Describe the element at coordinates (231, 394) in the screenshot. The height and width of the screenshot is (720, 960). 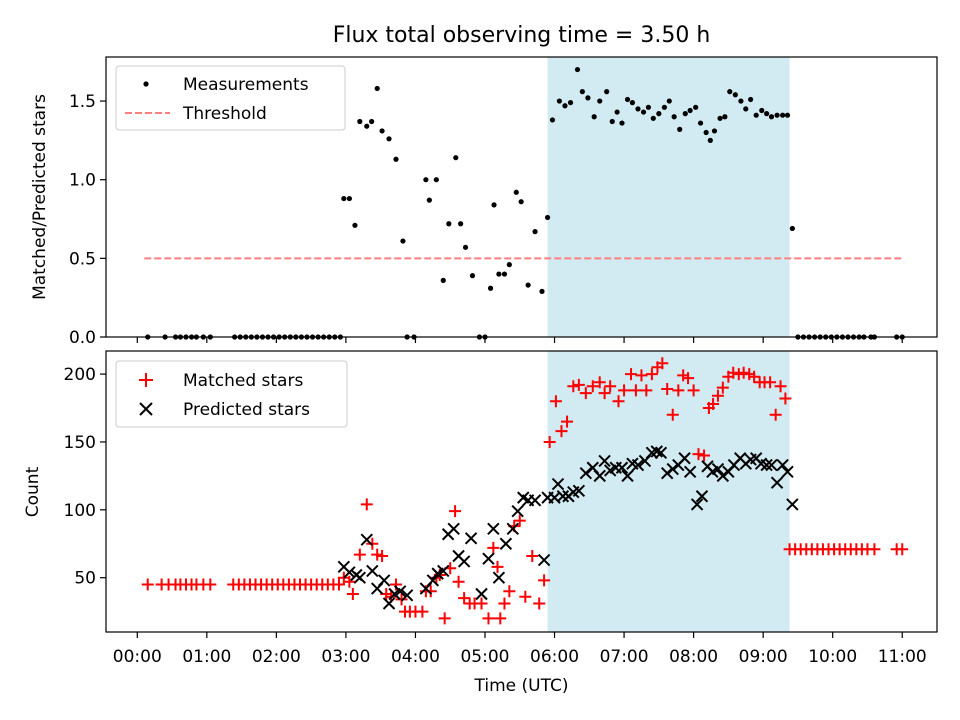
I see `count-legend: Matched stars Predicted stars` at that location.